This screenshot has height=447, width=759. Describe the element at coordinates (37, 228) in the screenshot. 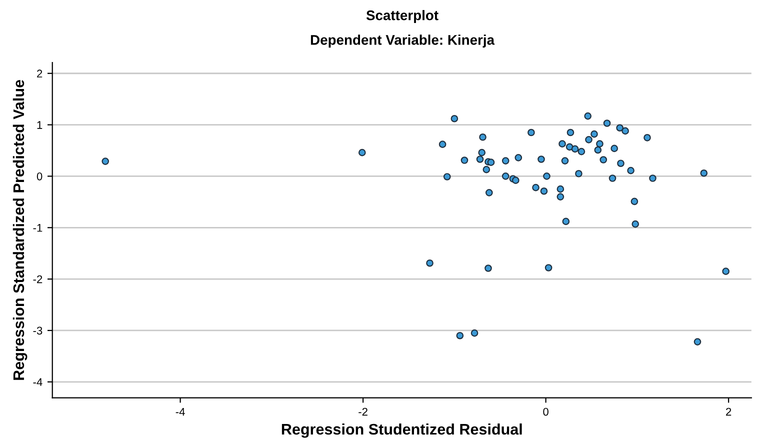

I see `y-tick-label: -1` at that location.